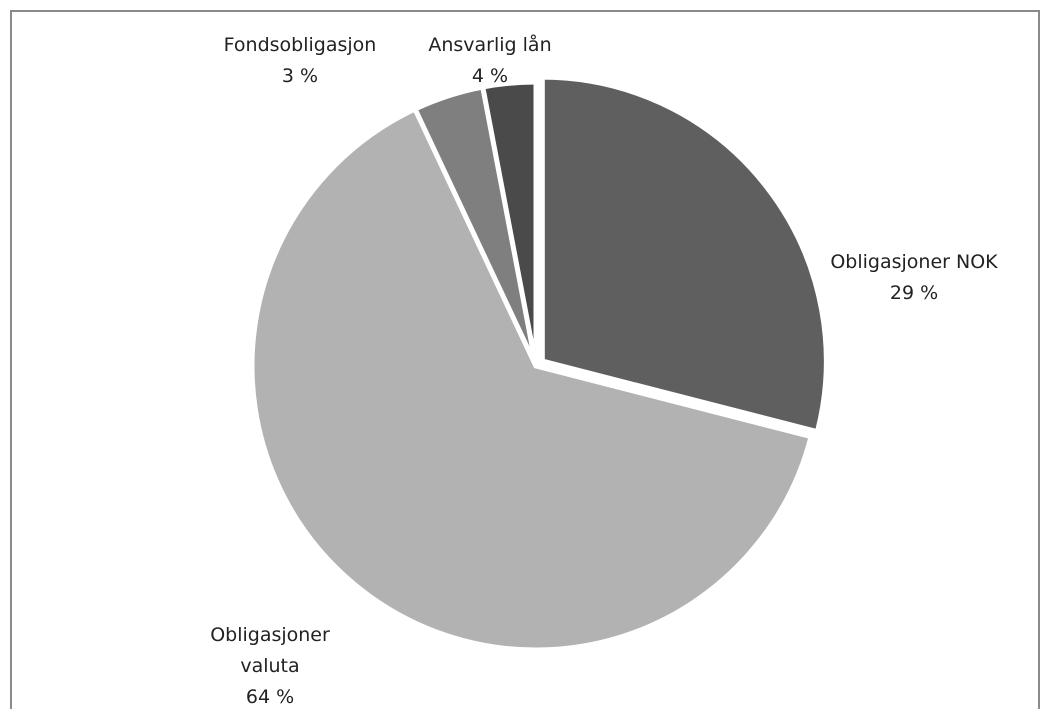 The image size is (1049, 713). Describe the element at coordinates (300, 45) in the screenshot. I see `slice-name: Fondsobligasjon` at that location.